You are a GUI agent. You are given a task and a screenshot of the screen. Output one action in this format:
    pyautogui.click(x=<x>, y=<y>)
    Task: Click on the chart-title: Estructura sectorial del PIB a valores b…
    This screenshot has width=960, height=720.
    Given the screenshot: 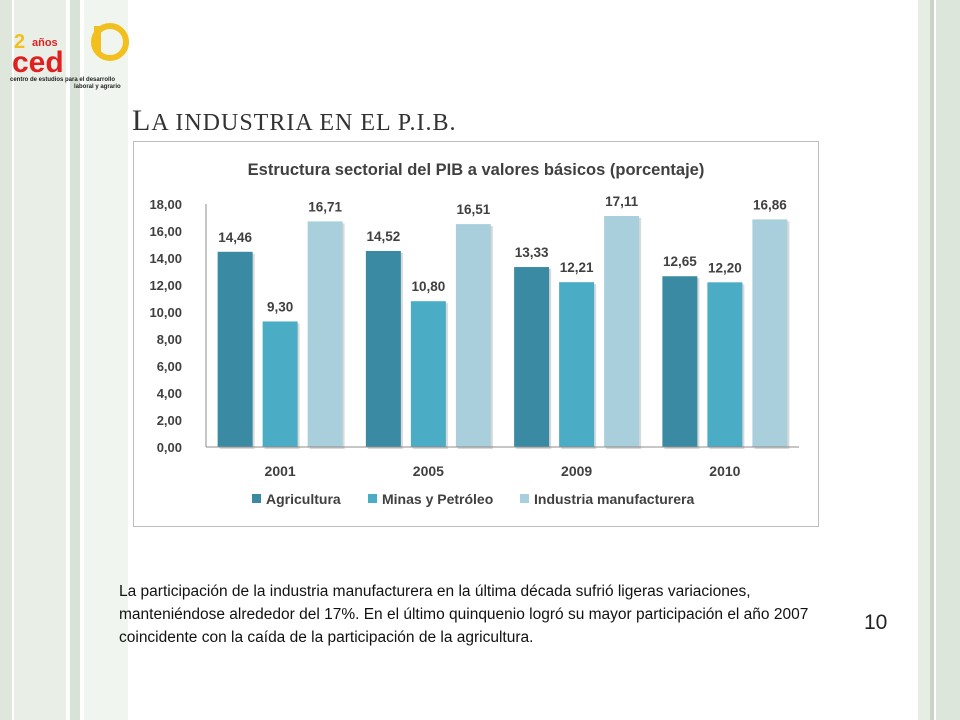 What is the action you would take?
    pyautogui.click(x=476, y=170)
    